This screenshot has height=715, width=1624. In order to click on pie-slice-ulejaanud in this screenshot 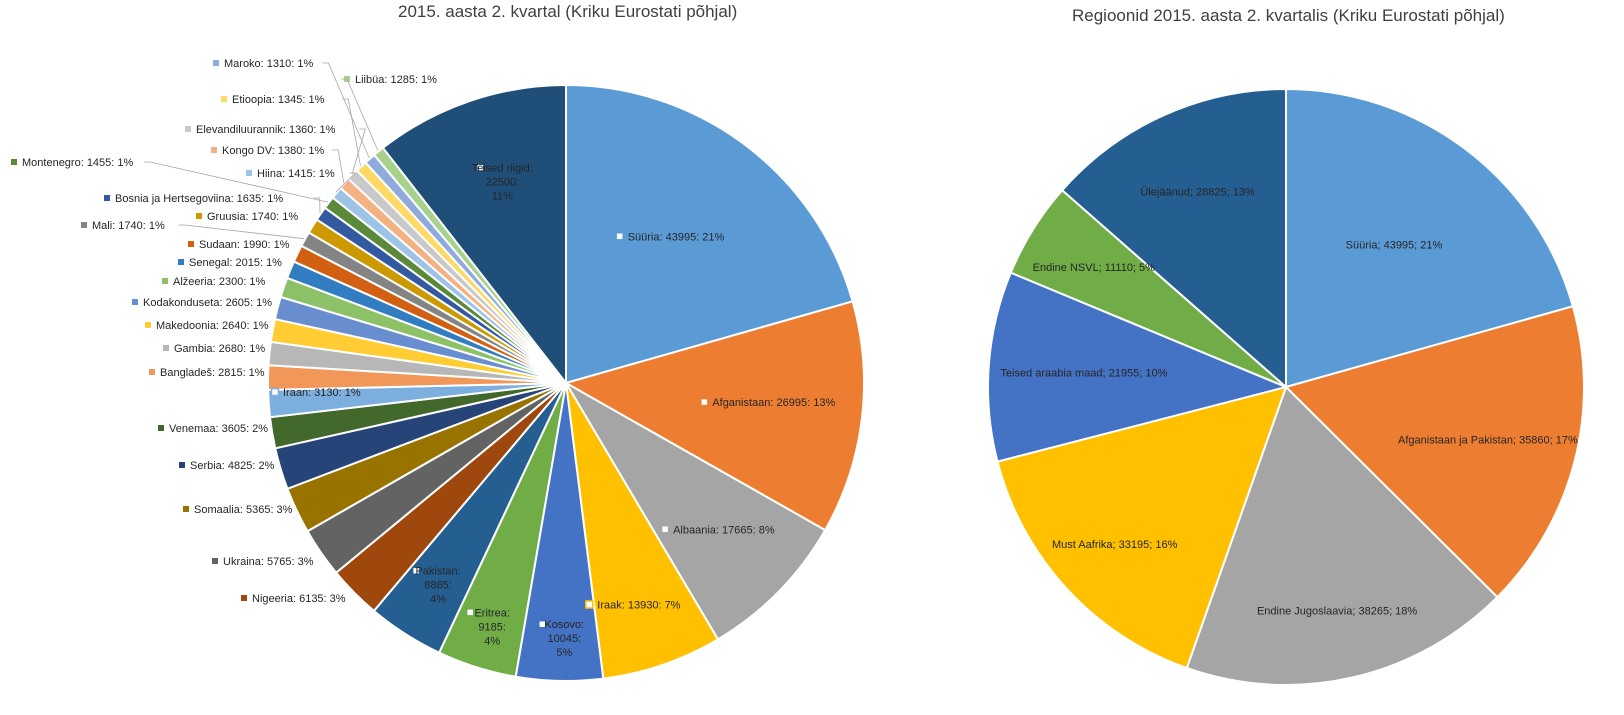, I will do `click(1173, 238)`.